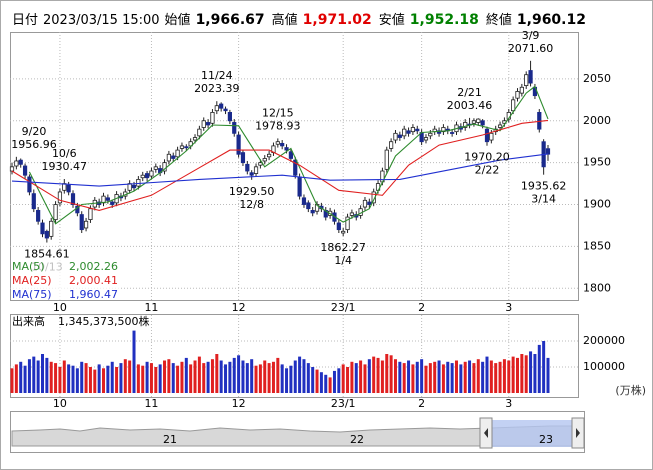  What do you see at coordinates (343, 260) in the screenshot?
I see `annotation-date: 1/4` at bounding box center [343, 260].